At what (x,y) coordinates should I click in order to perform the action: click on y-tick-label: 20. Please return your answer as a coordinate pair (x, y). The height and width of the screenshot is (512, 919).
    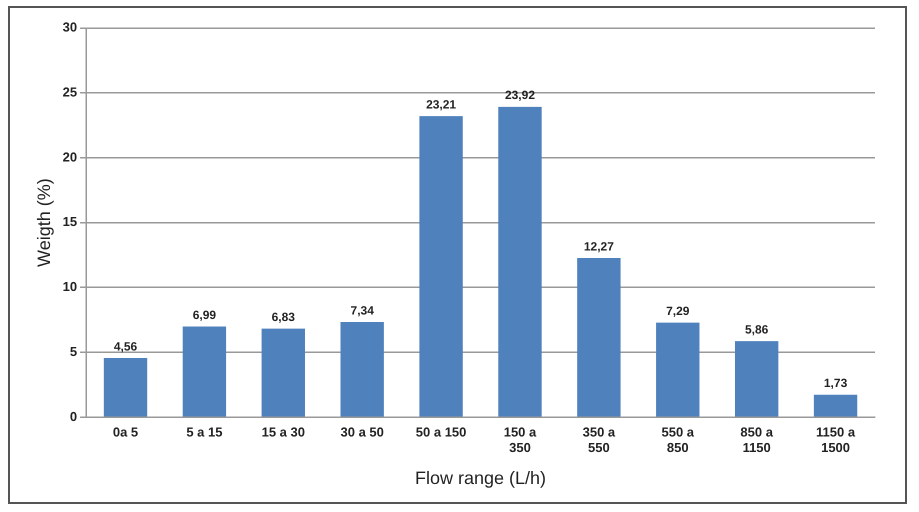
    Looking at the image, I should click on (70, 156).